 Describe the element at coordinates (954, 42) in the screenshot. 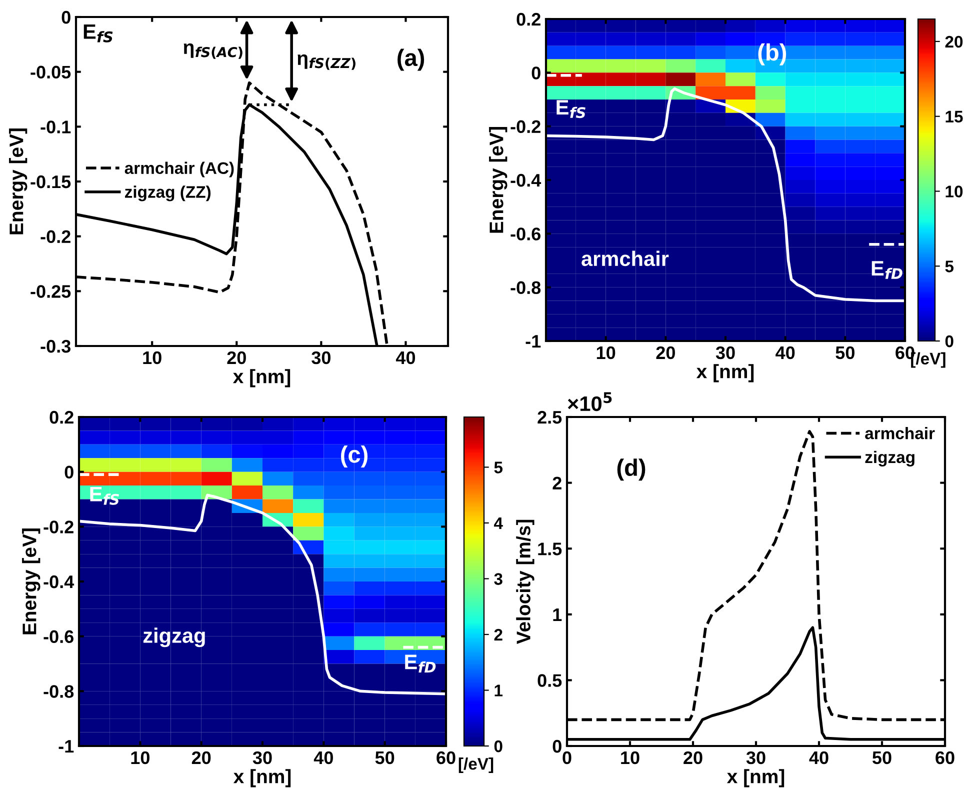

I see `color-bar-label: 20` at that location.